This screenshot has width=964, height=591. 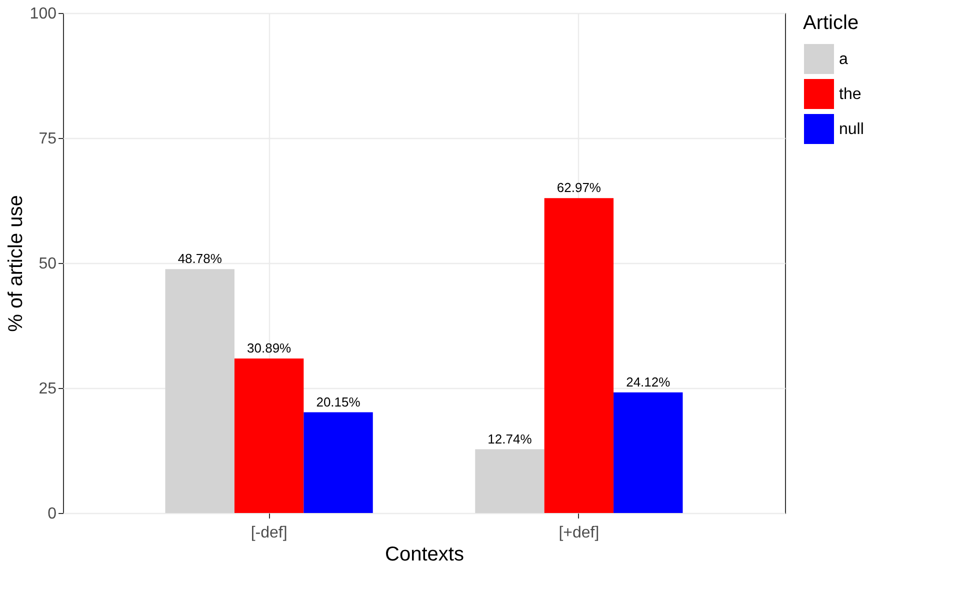 What do you see at coordinates (843, 59) in the screenshot?
I see `legend-label: a` at bounding box center [843, 59].